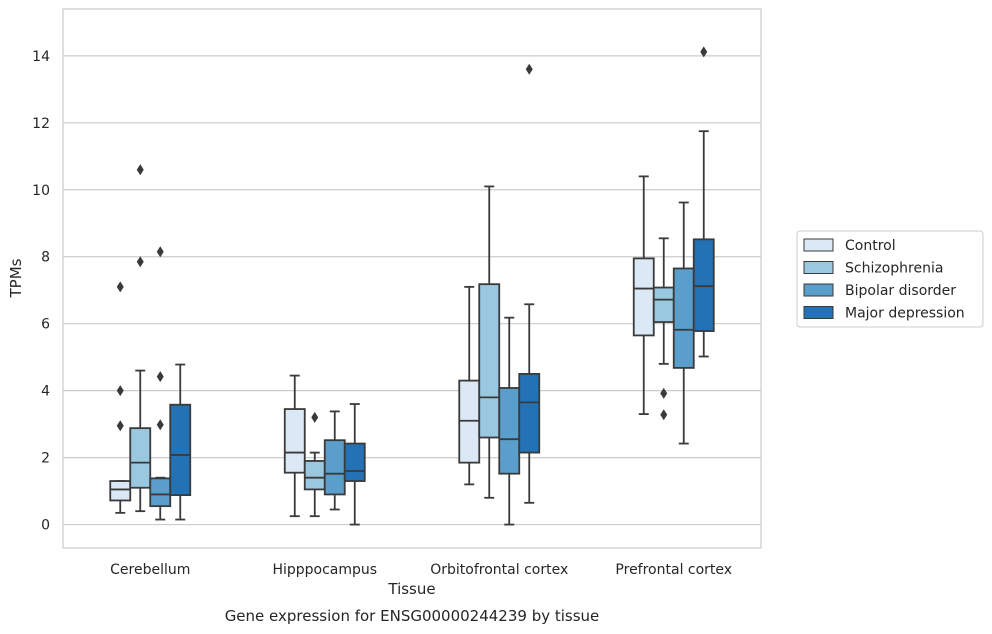 The height and width of the screenshot is (634, 992). What do you see at coordinates (45, 459) in the screenshot?
I see `y-tick-label: 2` at bounding box center [45, 459].